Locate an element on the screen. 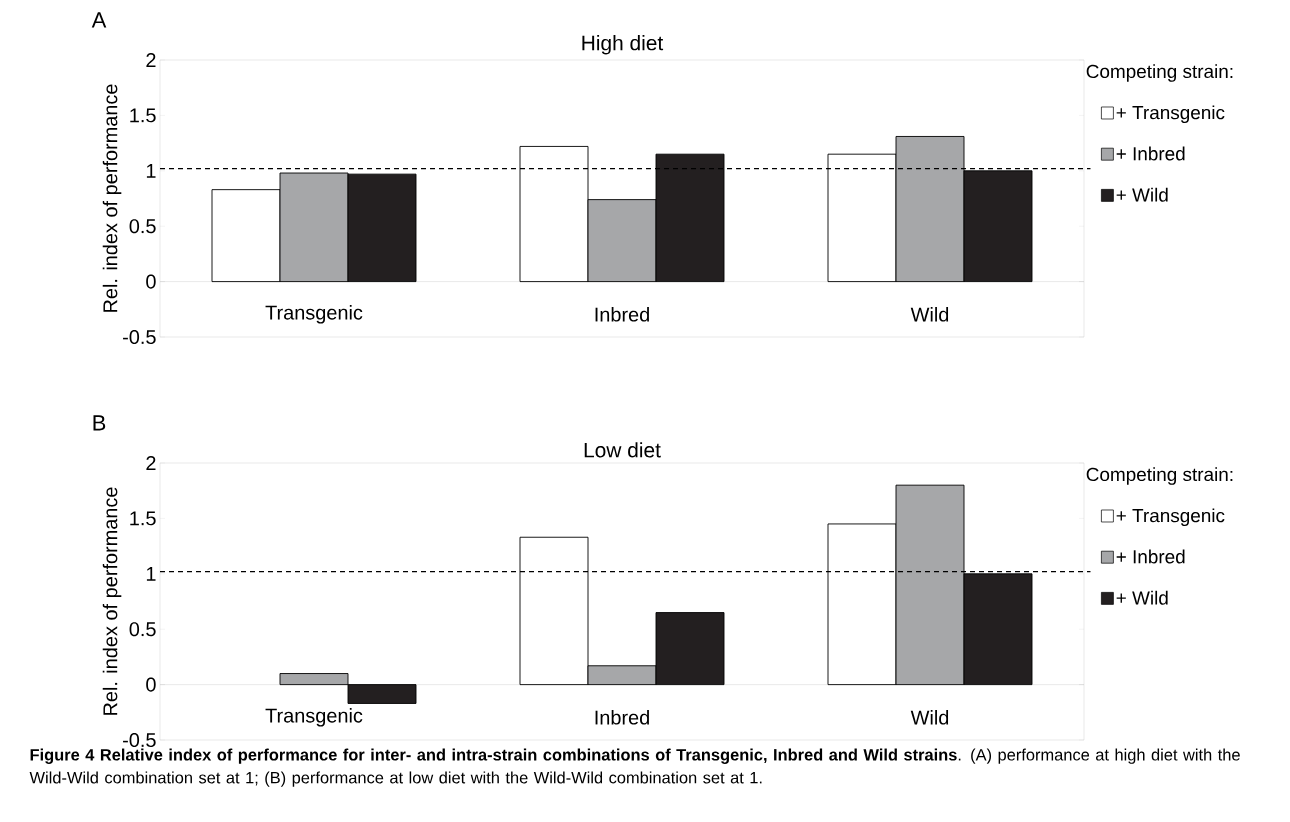  chart-title: High diet is located at coordinates (623, 45).